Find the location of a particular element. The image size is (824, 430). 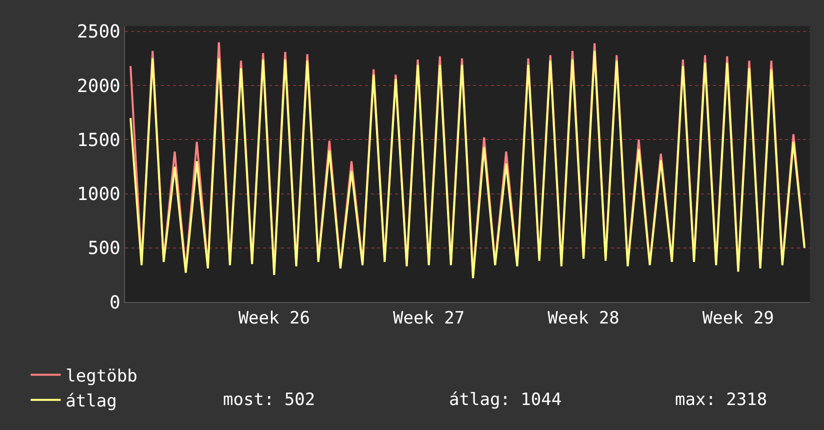

text: most: 502 is located at coordinates (269, 400).